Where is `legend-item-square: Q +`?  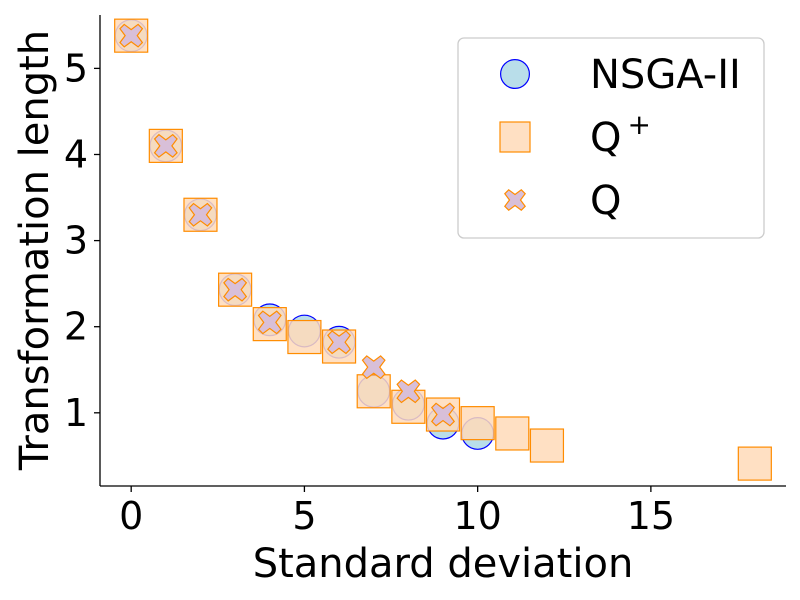 legend-item-square: Q + is located at coordinates (575, 134).